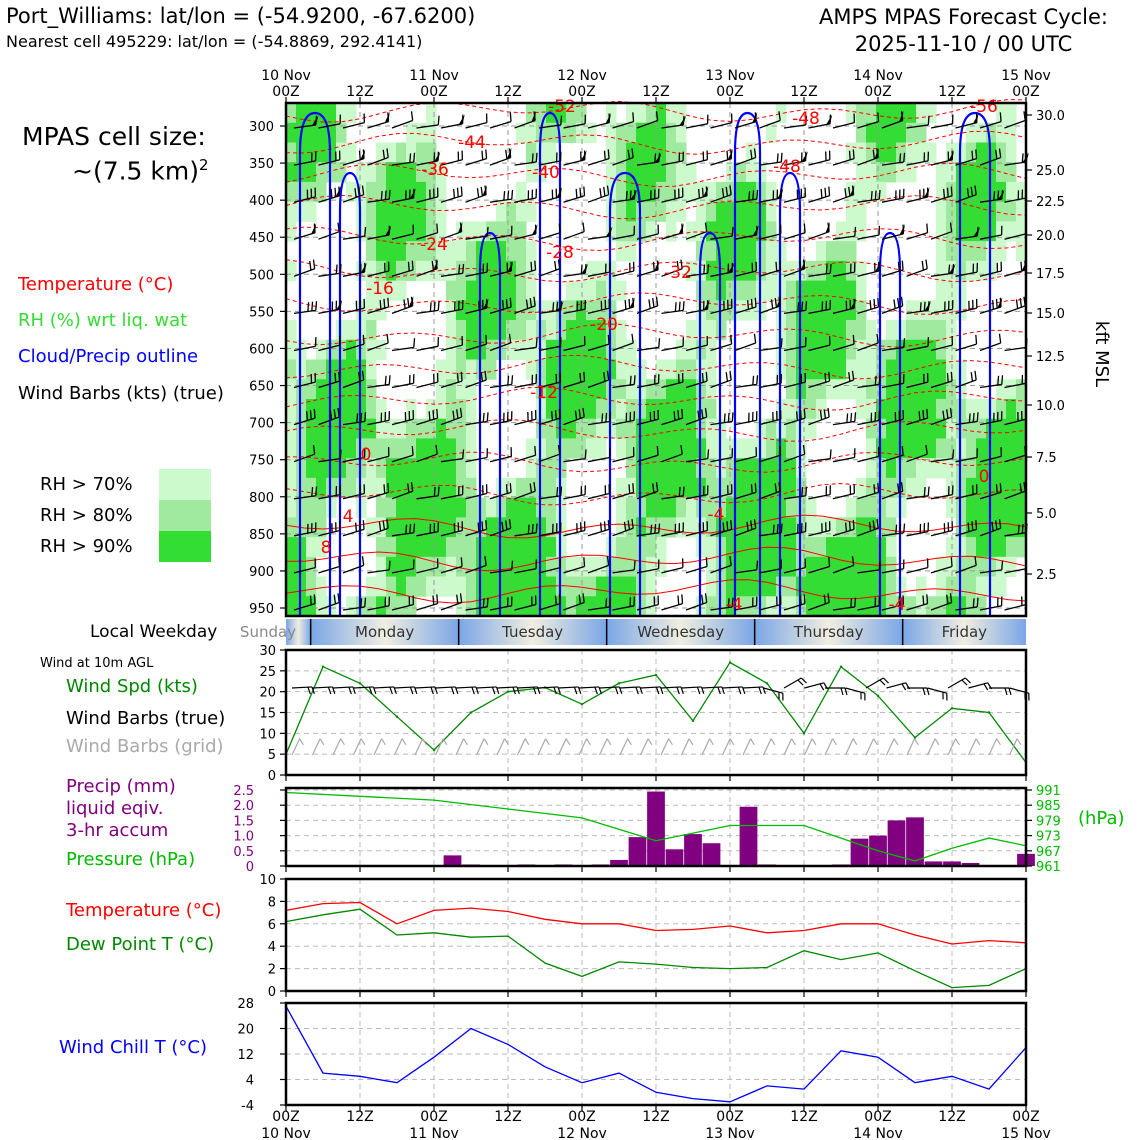 This screenshot has width=1140, height=1140. Describe the element at coordinates (508, 690) in the screenshot. I see `wind-barb-10m` at that location.